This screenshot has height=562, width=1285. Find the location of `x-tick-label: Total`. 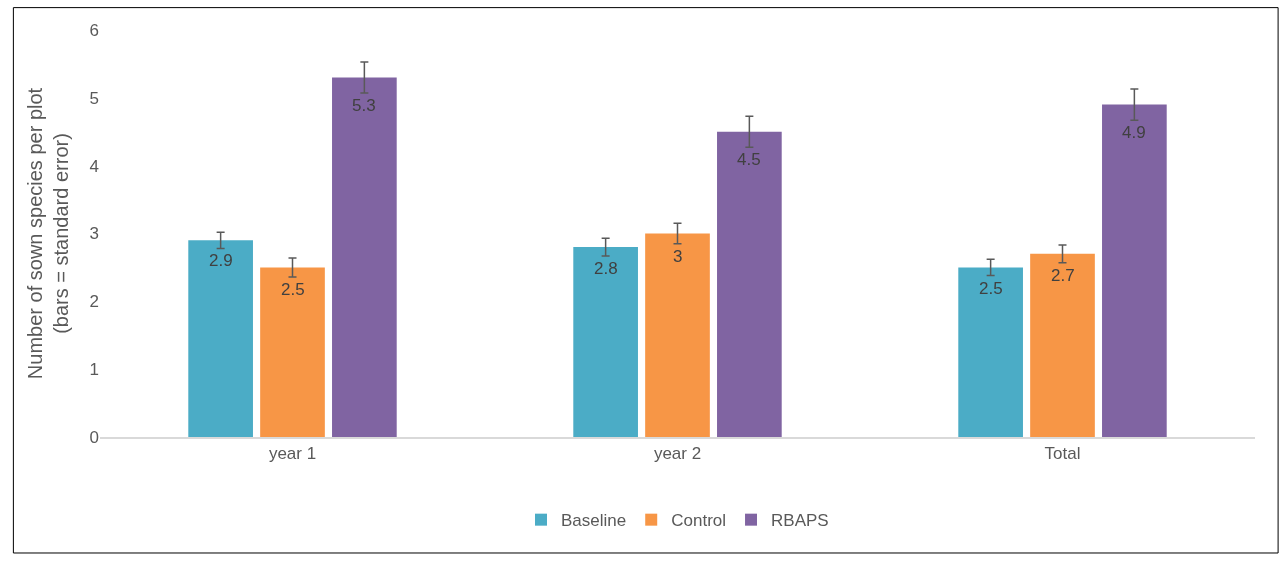

x-tick-label: Total is located at coordinates (1062, 454).